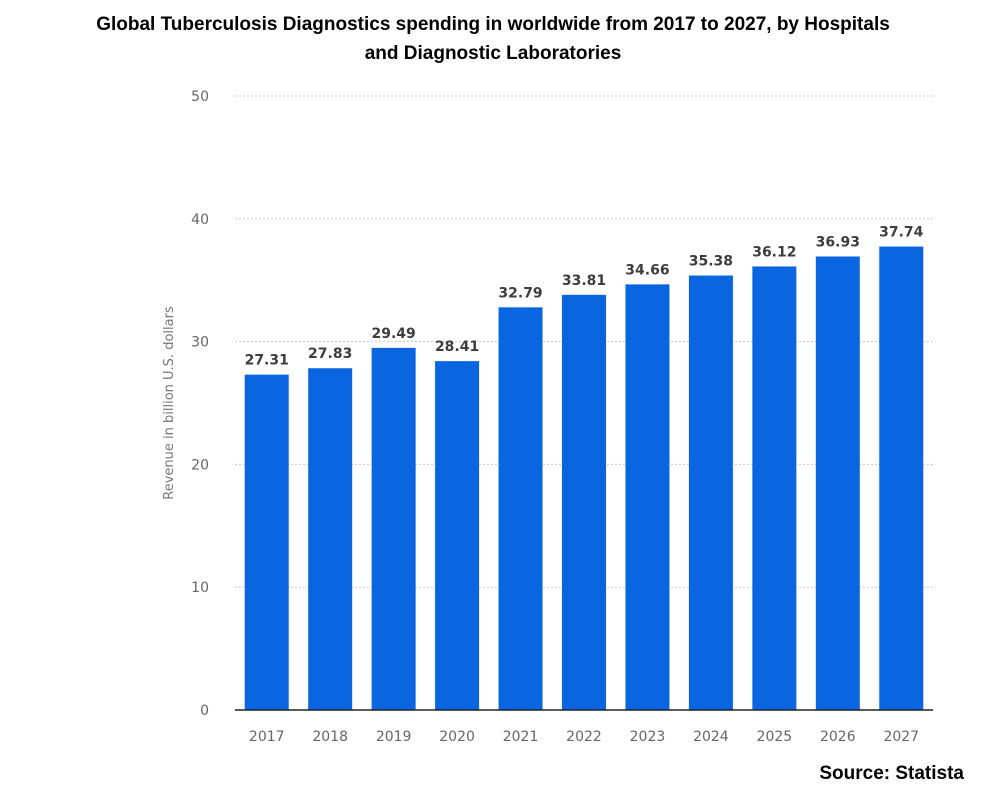  I want to click on y-tick-label: 10, so click(200, 588).